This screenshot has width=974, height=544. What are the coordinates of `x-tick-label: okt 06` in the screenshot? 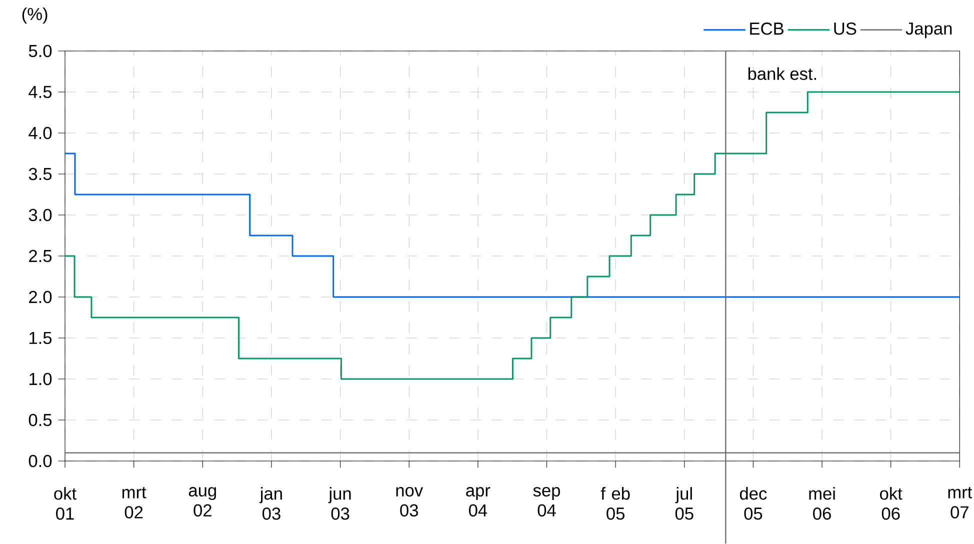 It's located at (891, 503).